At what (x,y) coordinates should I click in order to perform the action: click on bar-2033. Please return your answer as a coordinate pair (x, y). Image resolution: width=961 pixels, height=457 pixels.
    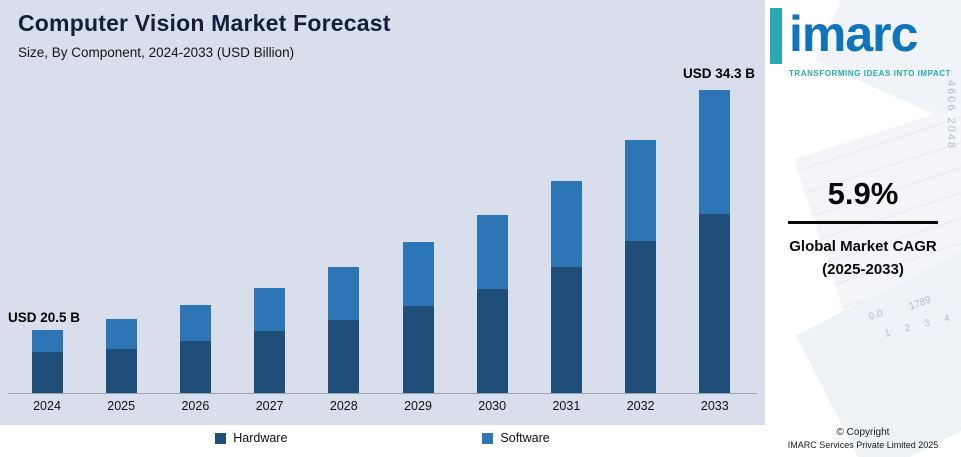
    Looking at the image, I should click on (715, 241).